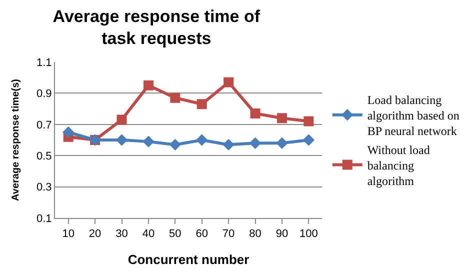  Describe the element at coordinates (95, 234) in the screenshot. I see `x-tick-label: 20` at that location.